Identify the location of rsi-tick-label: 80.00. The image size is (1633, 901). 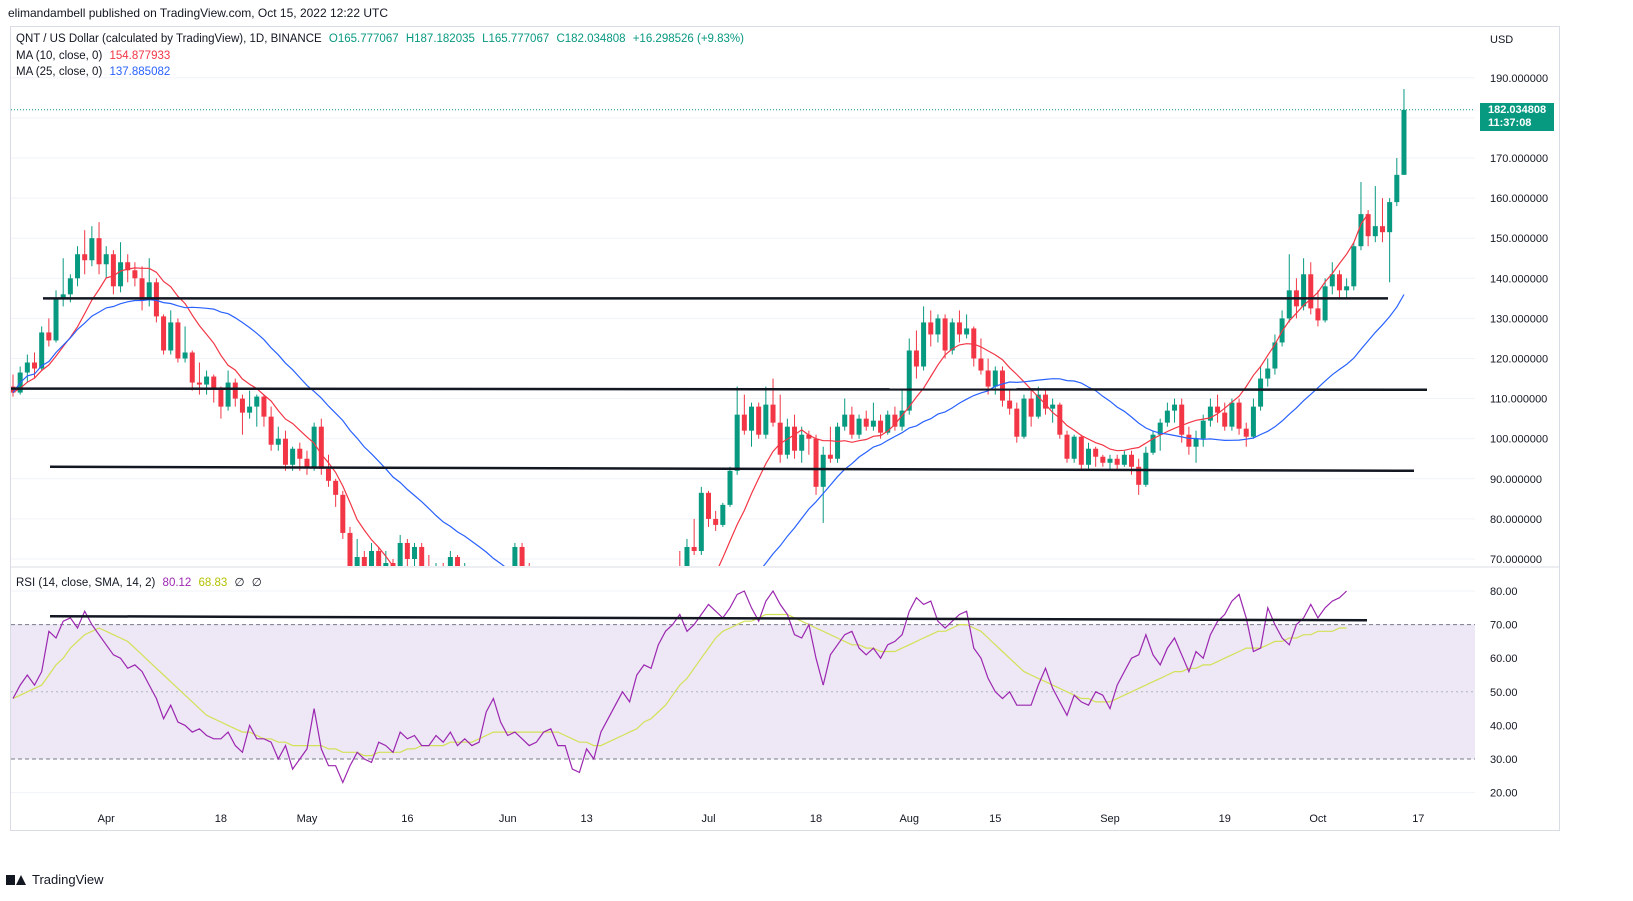
(1504, 592).